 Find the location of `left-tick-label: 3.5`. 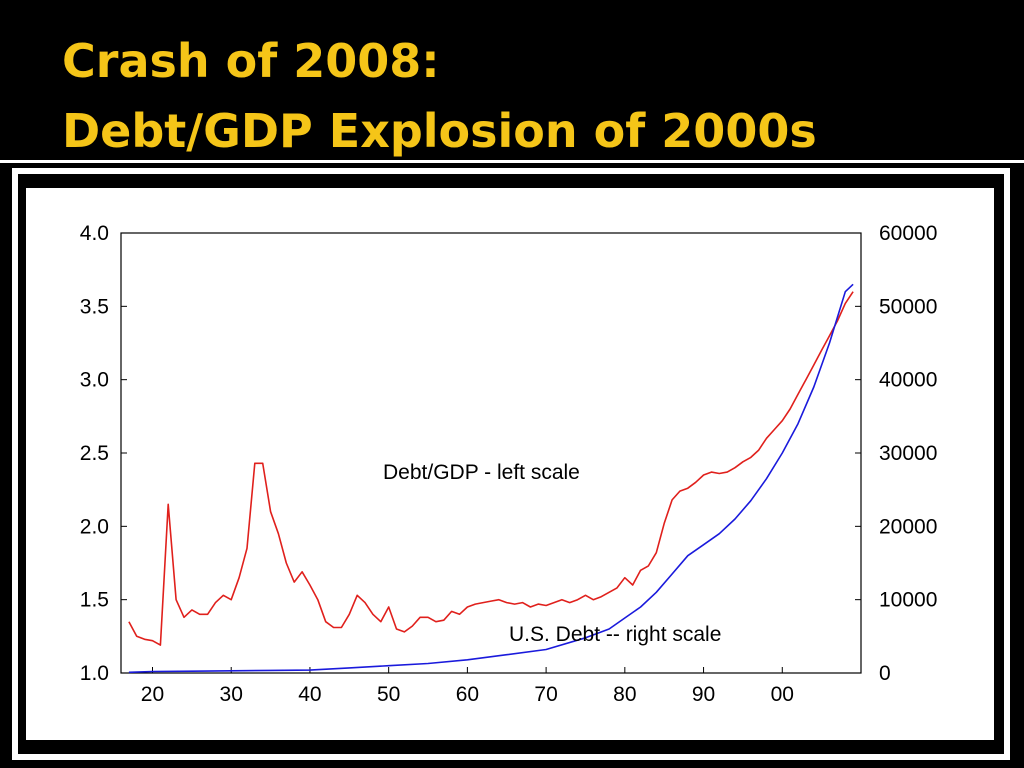

left-tick-label: 3.5 is located at coordinates (94, 306).